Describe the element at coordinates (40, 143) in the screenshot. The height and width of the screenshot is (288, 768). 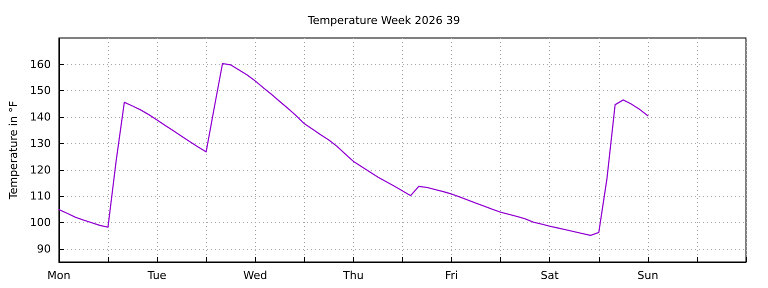
I see `y-tick-label: 130` at that location.